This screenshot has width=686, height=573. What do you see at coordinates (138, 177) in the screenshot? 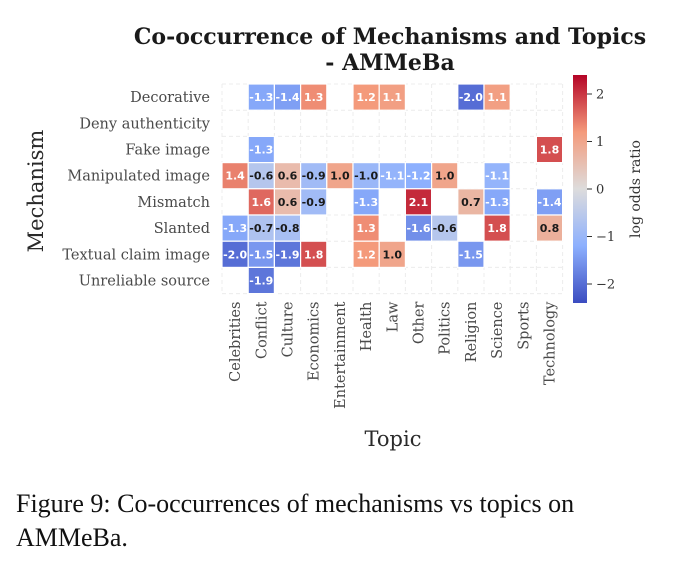
I see `y-tick-label: Manipulated image` at bounding box center [138, 177].